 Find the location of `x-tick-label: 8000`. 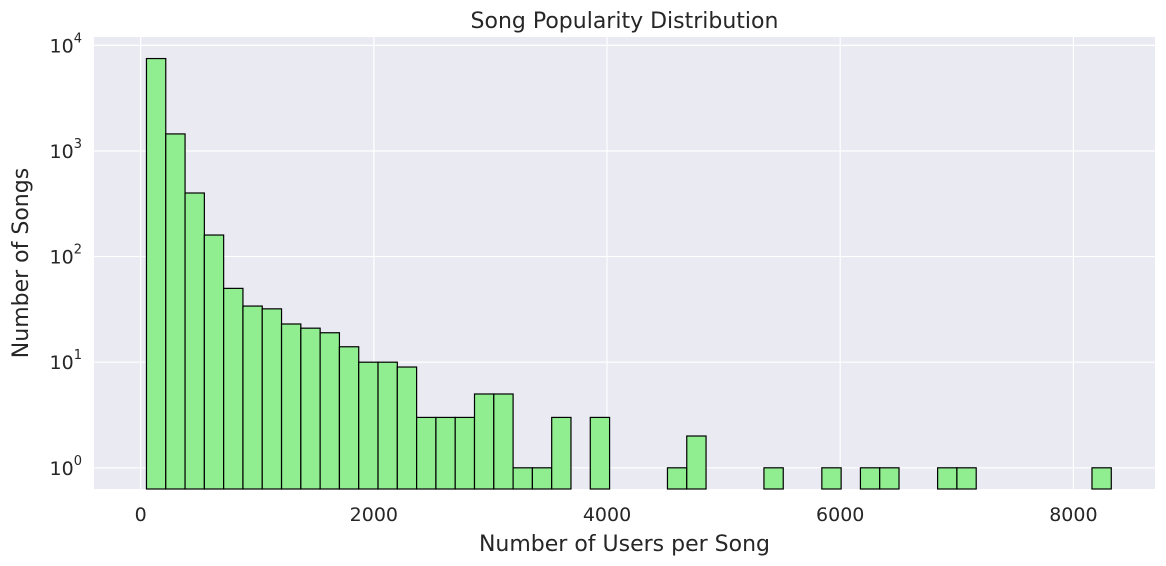

x-tick-label: 8000 is located at coordinates (1073, 515).